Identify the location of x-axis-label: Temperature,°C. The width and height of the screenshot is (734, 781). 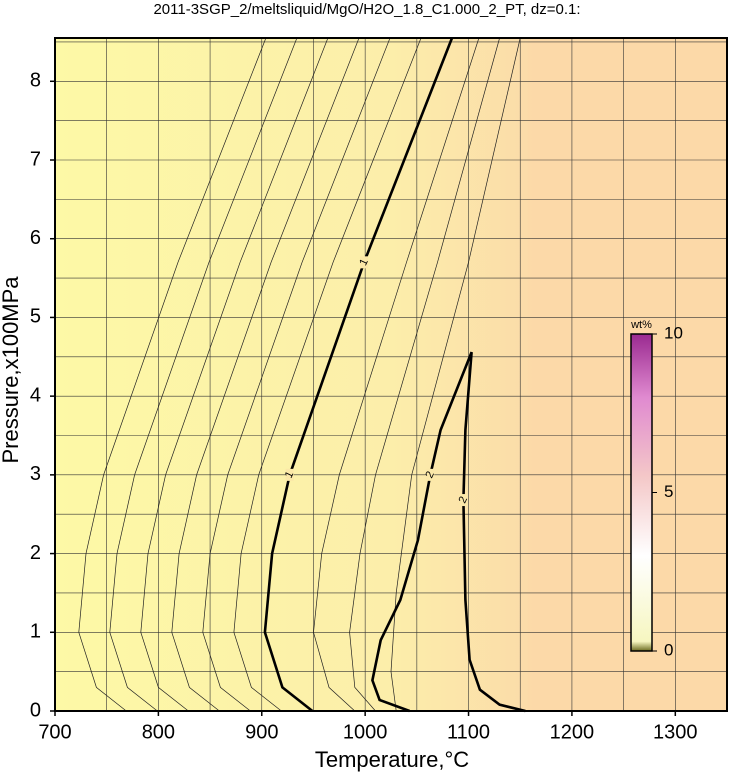
(392, 759).